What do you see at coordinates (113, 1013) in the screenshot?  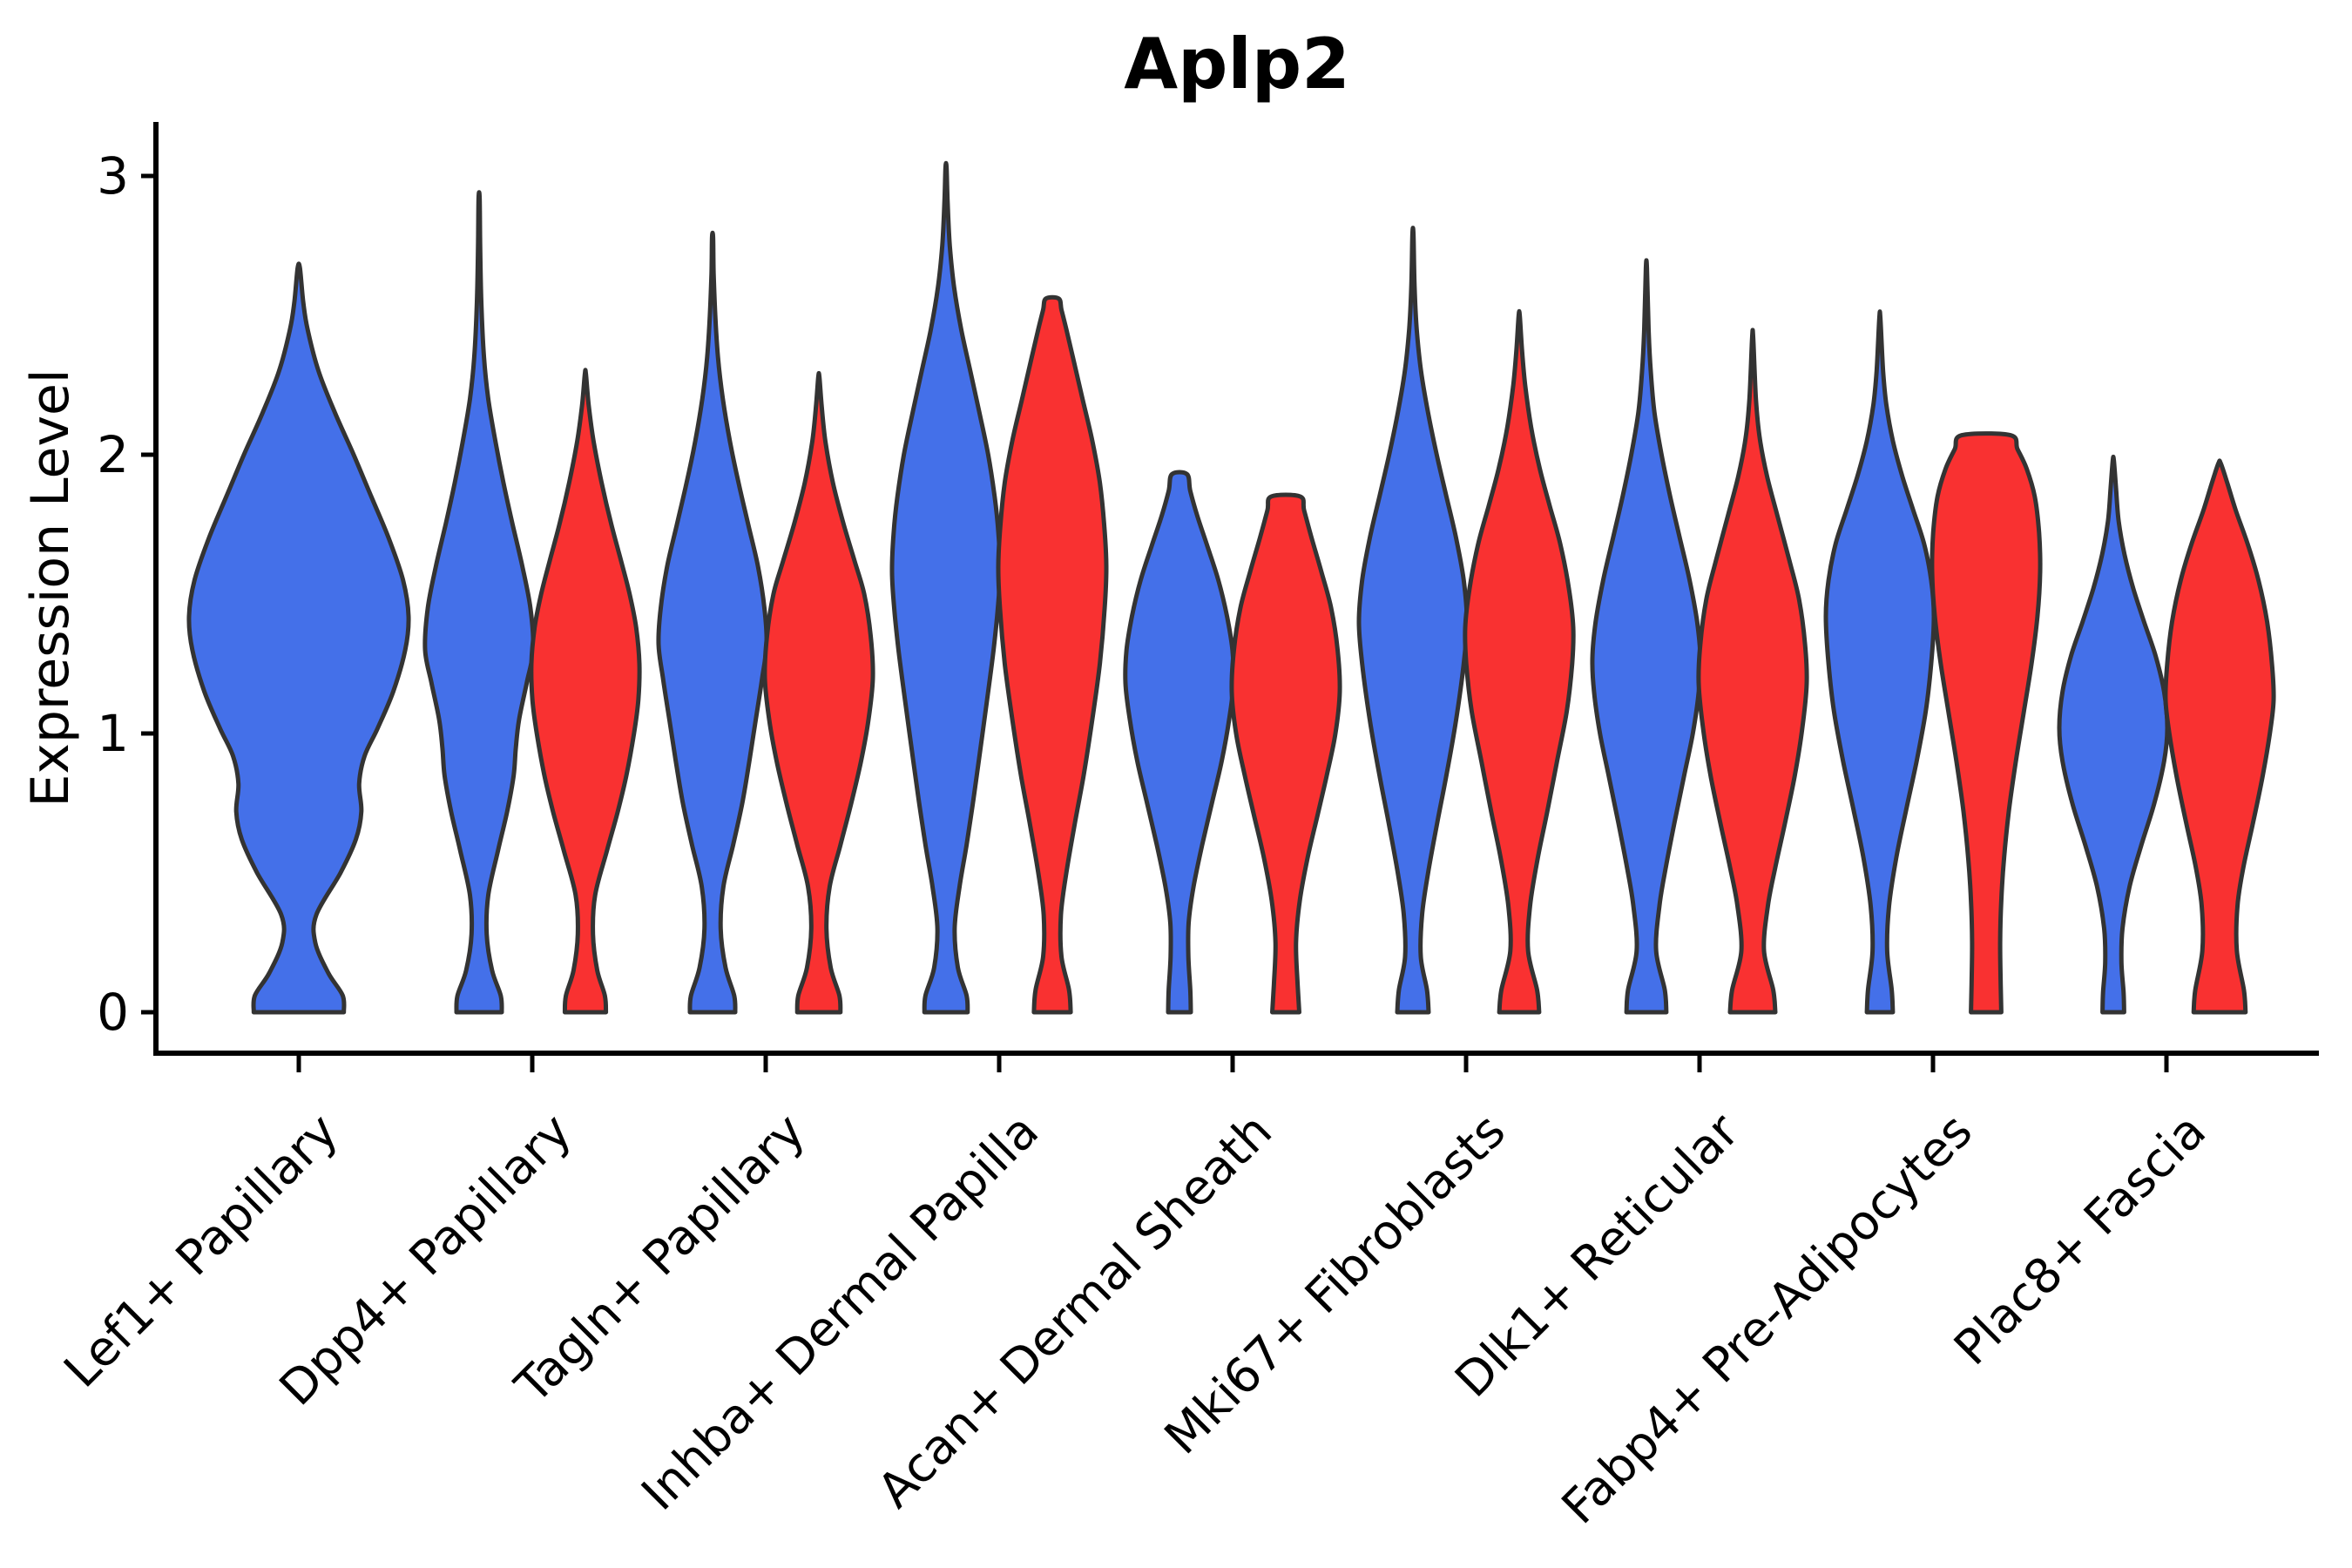 I see `y-tick-label-0: 0` at bounding box center [113, 1013].